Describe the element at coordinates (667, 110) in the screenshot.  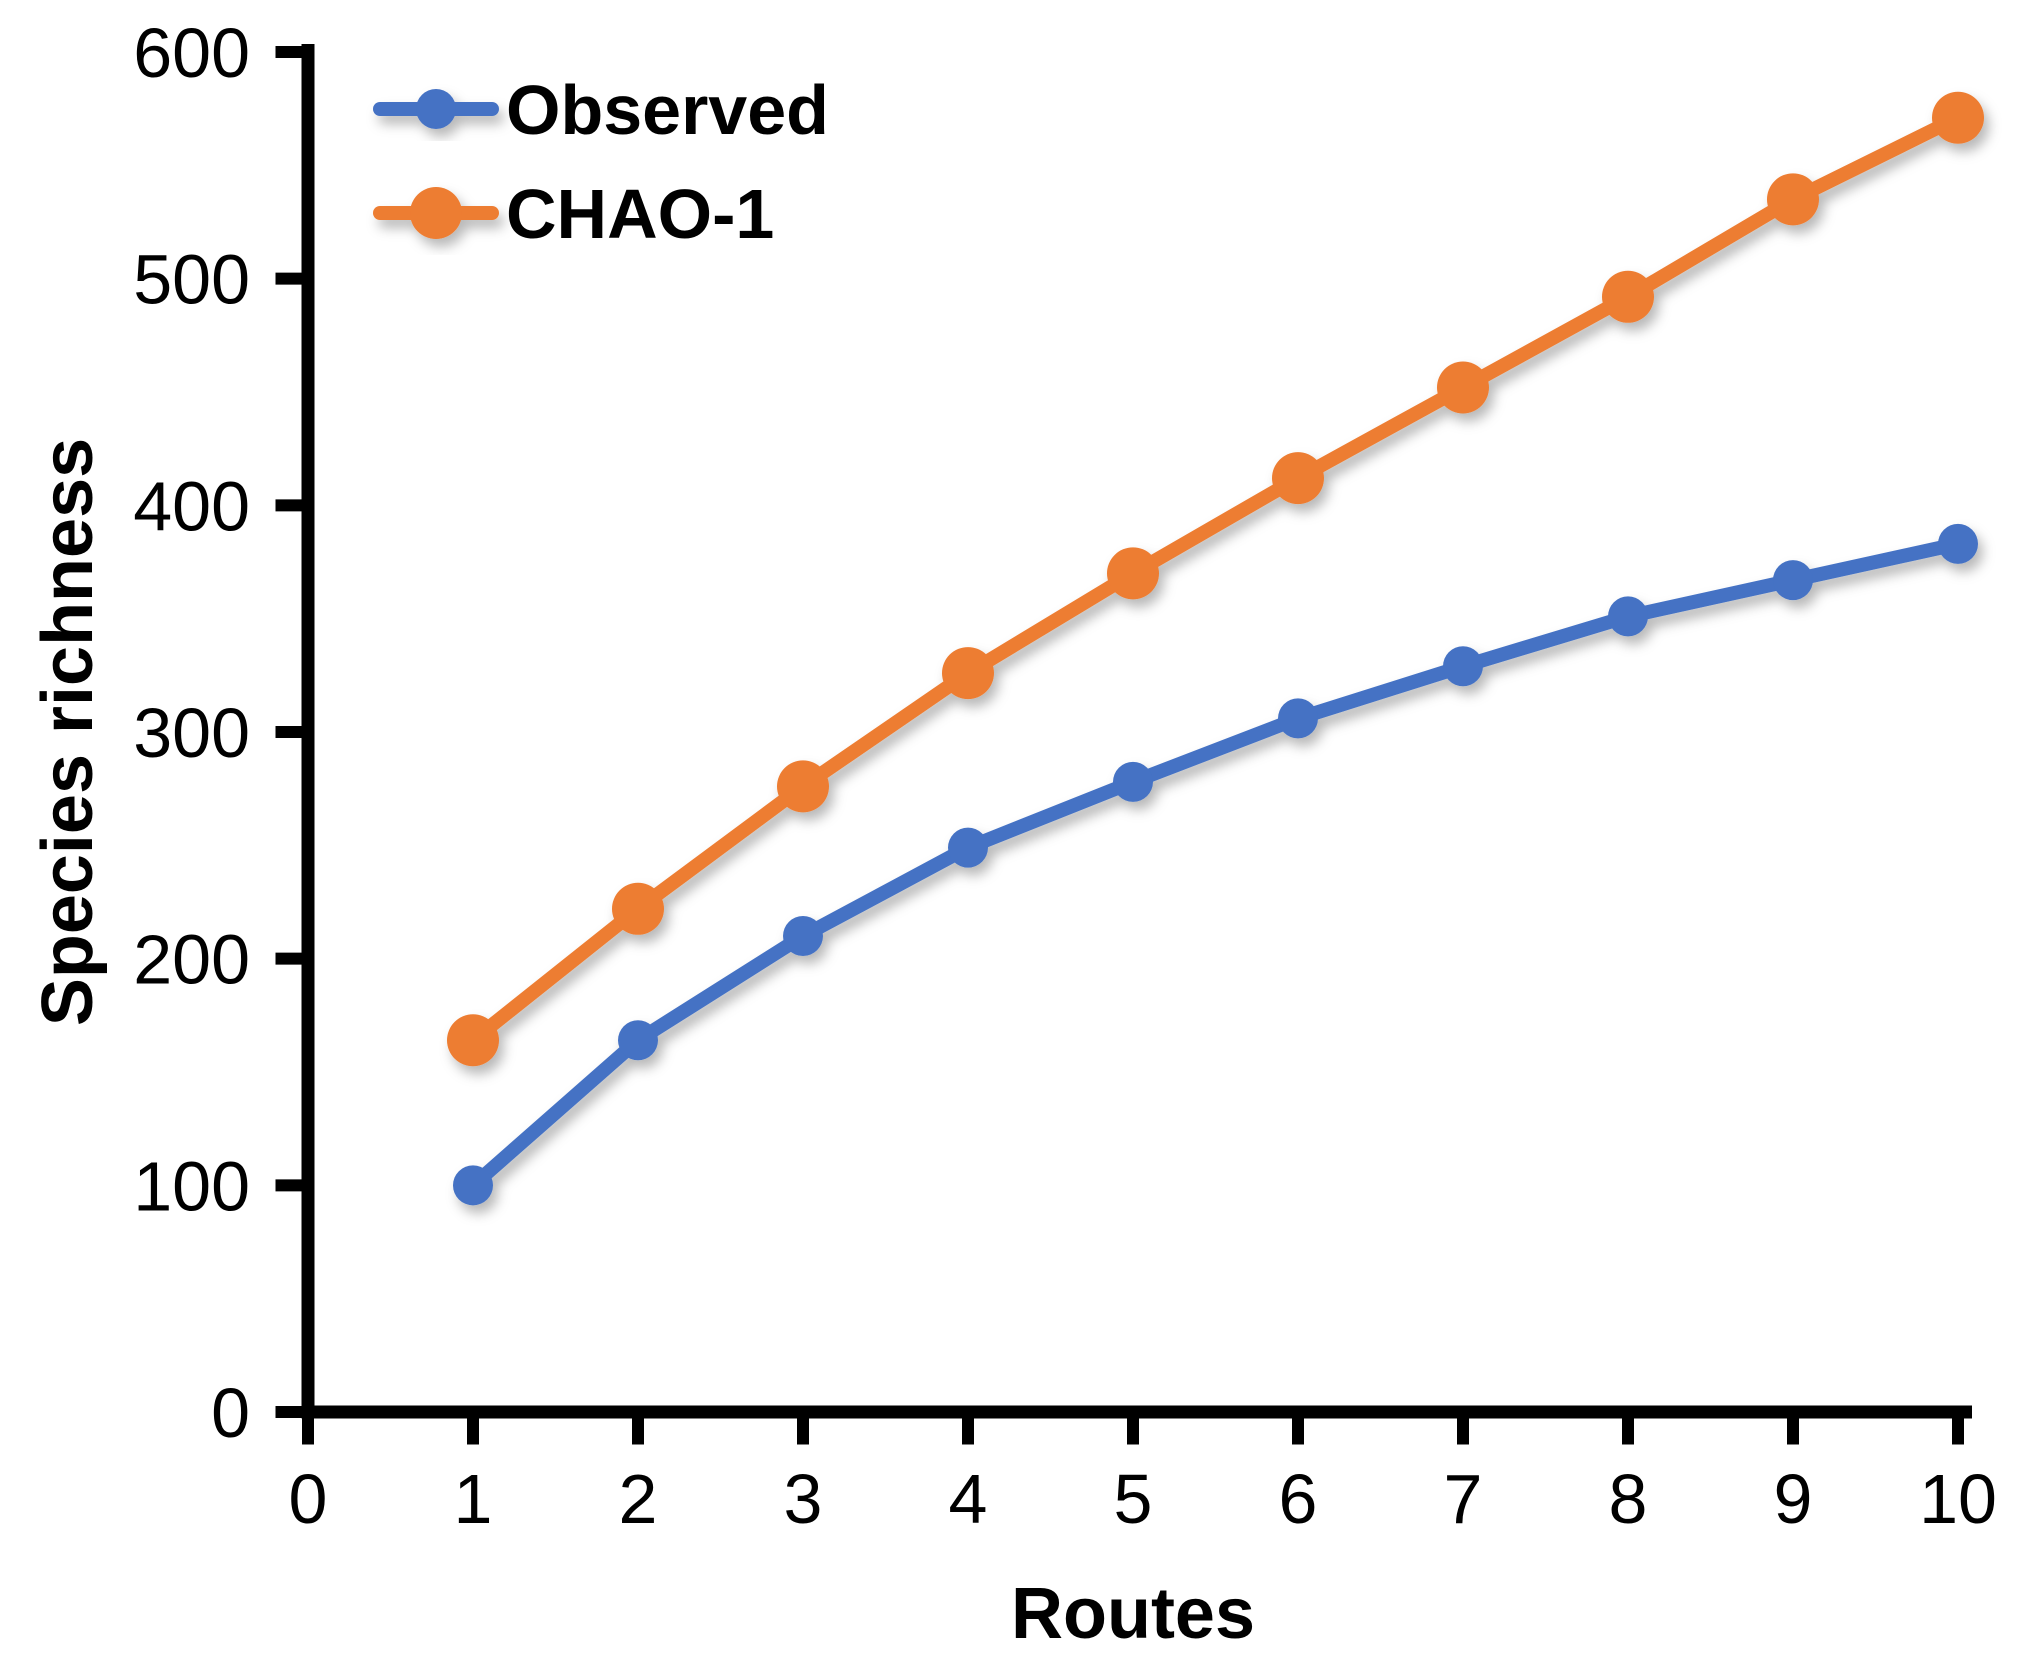
I see `legend-label-observed: Observed` at that location.